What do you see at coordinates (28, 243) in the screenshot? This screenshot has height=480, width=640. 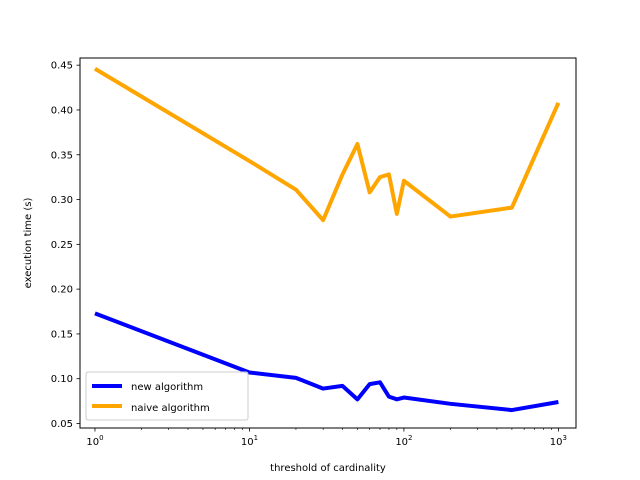 I see `y-axis-label: execution time (s)` at bounding box center [28, 243].